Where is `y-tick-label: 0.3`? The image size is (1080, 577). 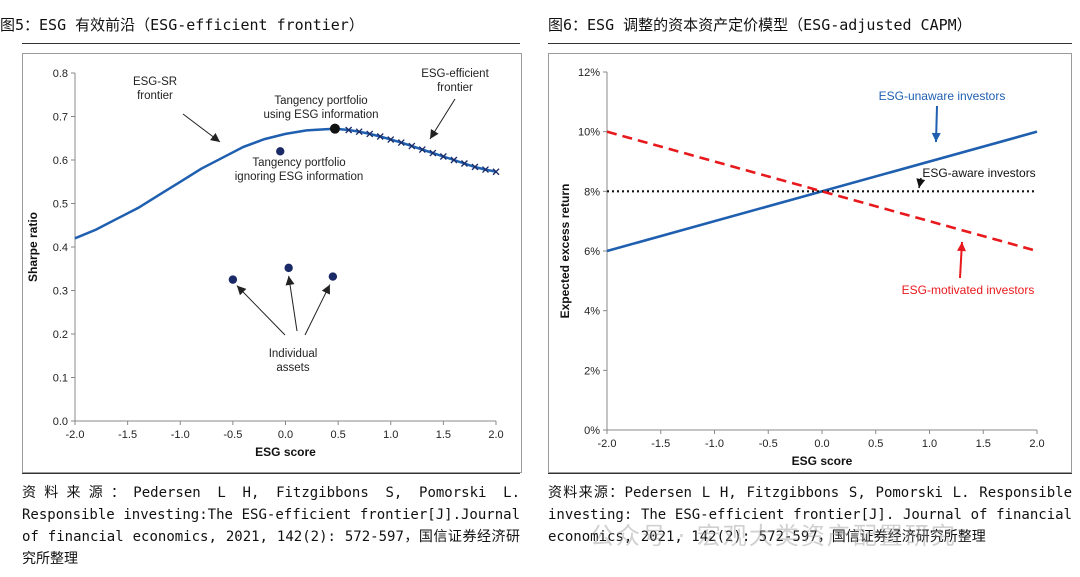
y-tick-label: 0.3 is located at coordinates (60, 292).